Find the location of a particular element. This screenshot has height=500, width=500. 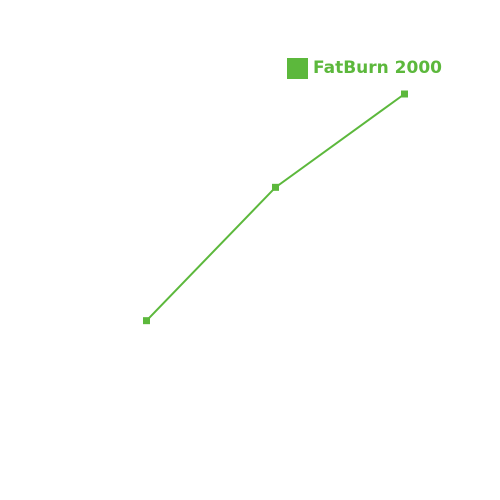

legend: FatBurn 2000 is located at coordinates (364, 68).